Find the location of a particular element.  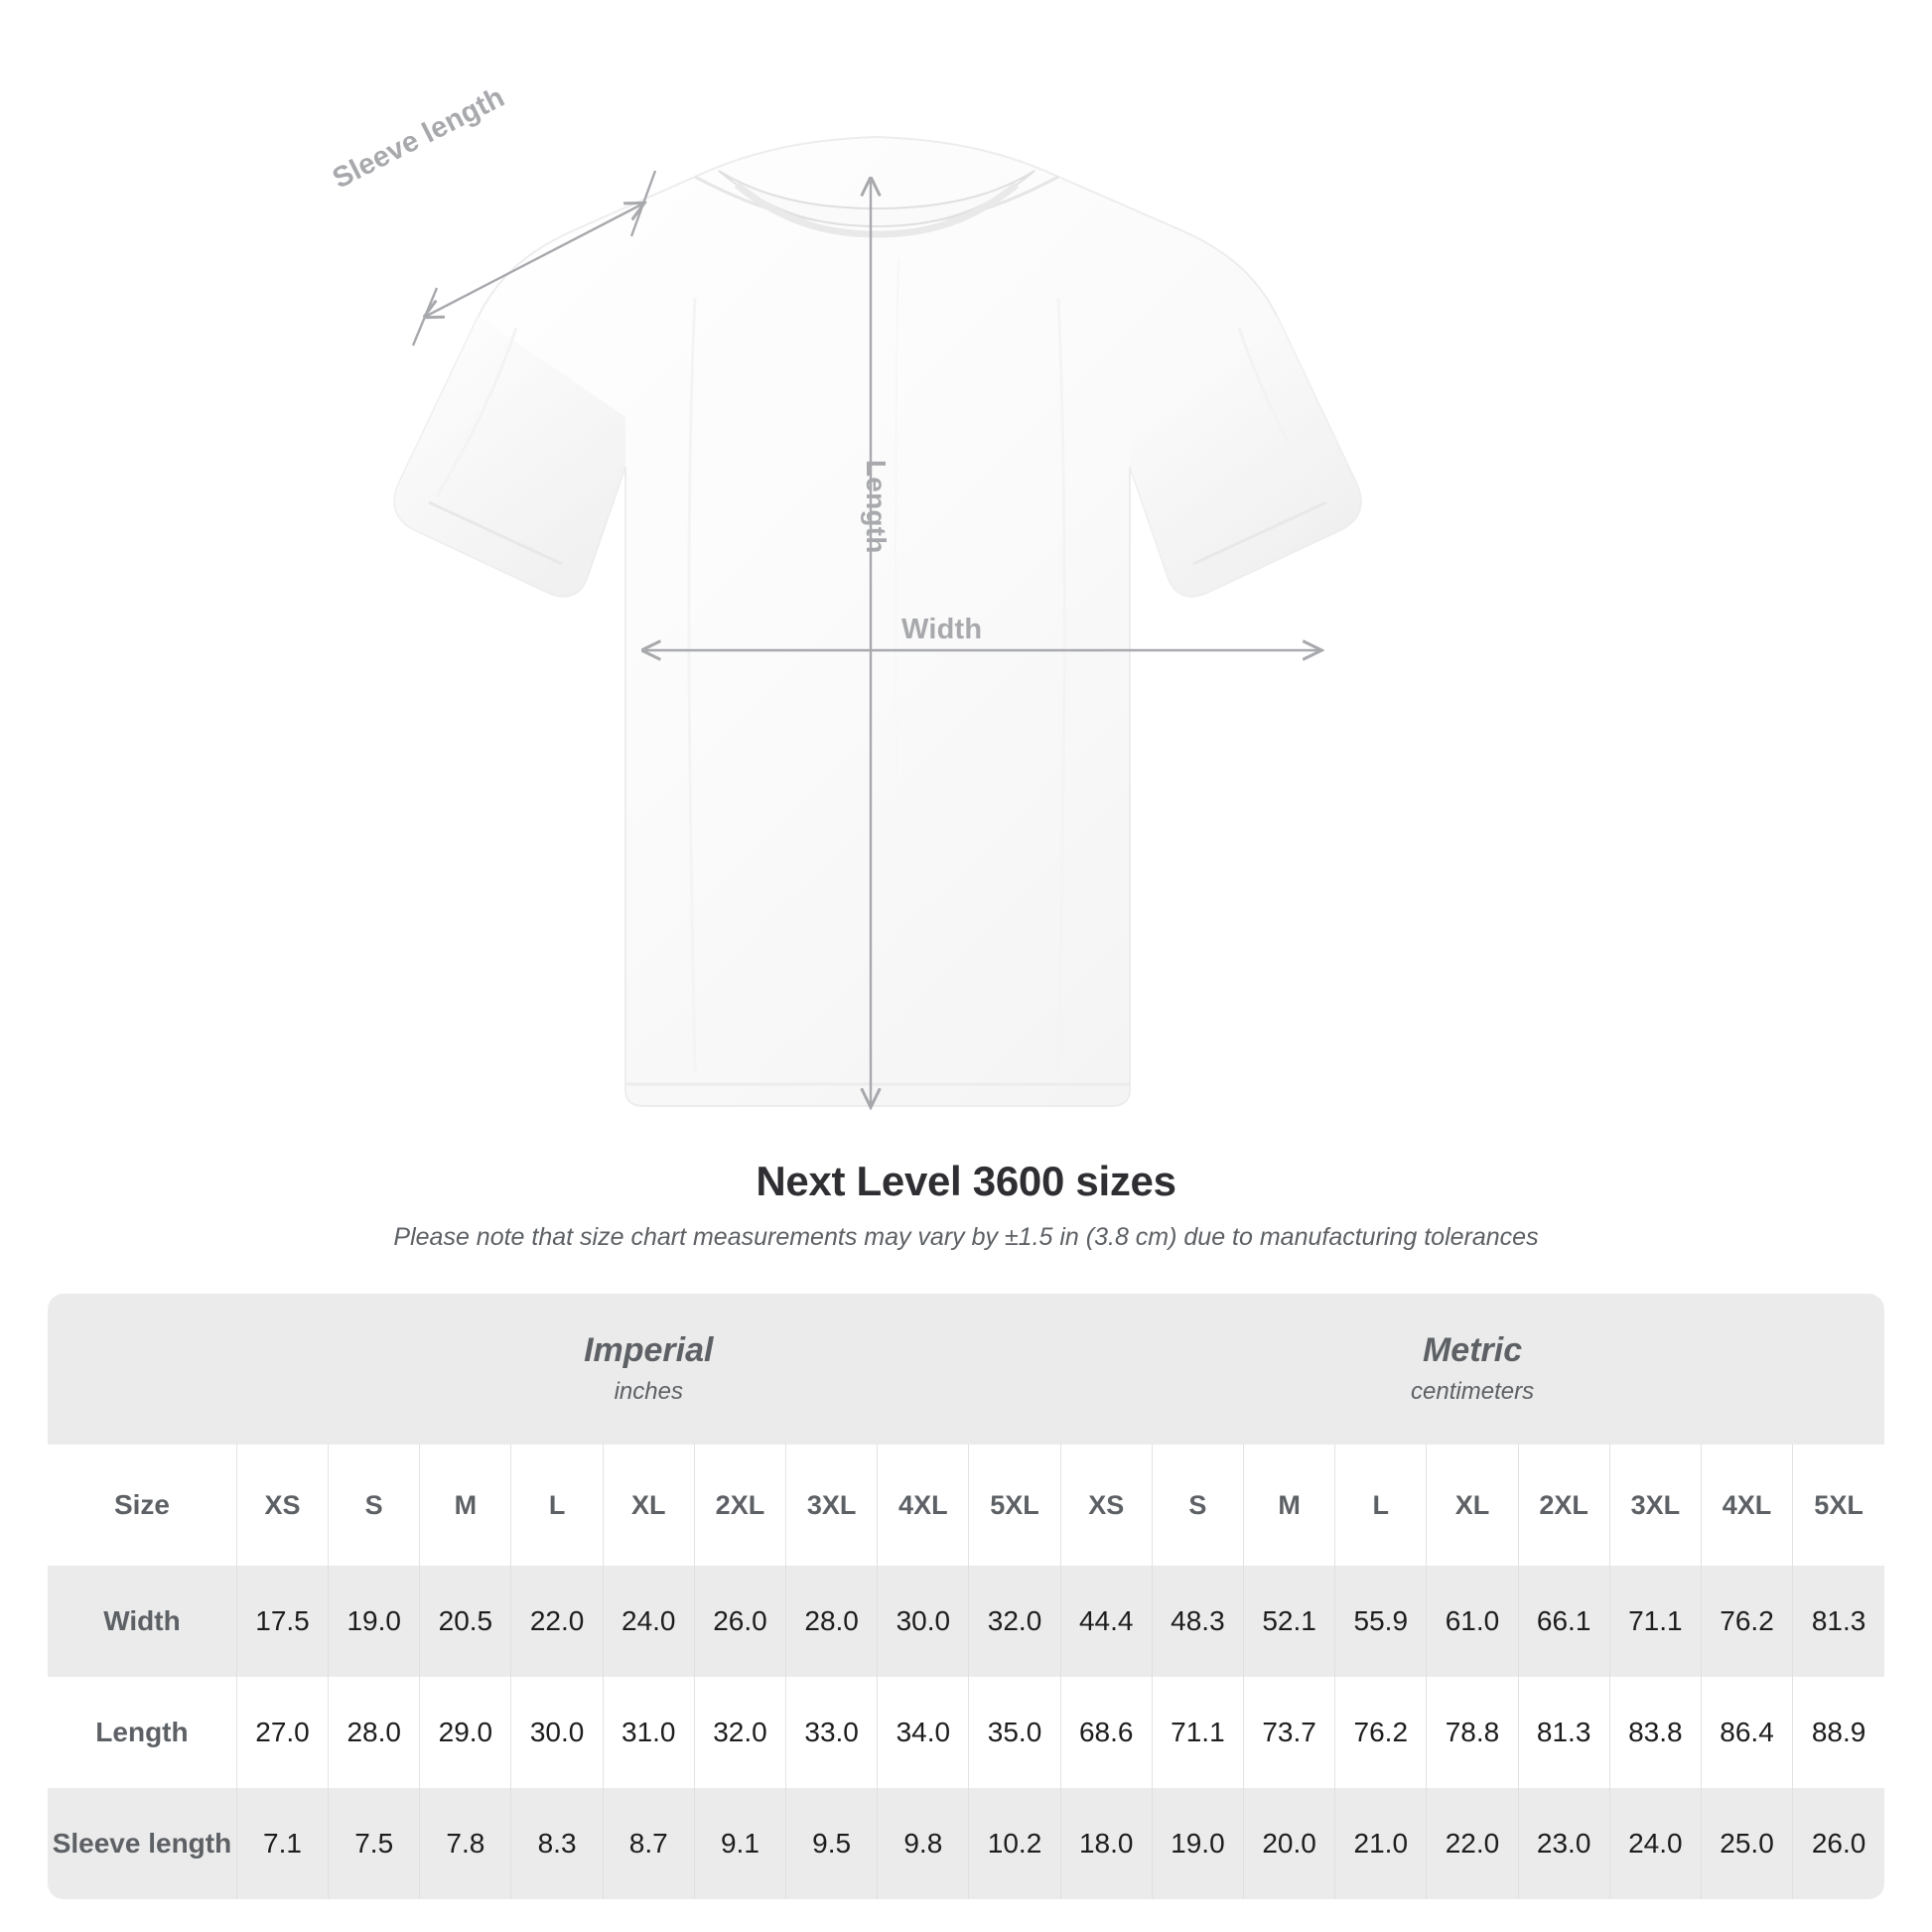

sleeve-tick-right is located at coordinates (643, 204).